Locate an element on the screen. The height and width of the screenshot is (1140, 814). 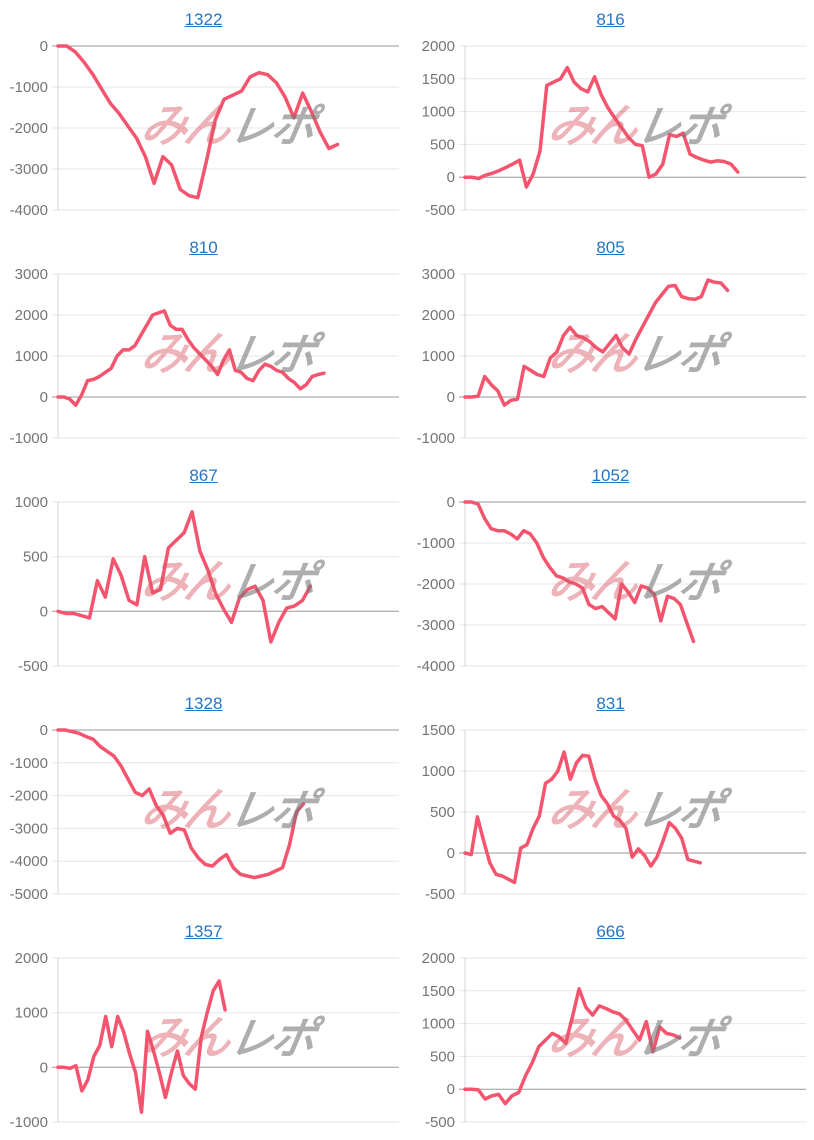
svg-text: -5000 is located at coordinates (29, 894).